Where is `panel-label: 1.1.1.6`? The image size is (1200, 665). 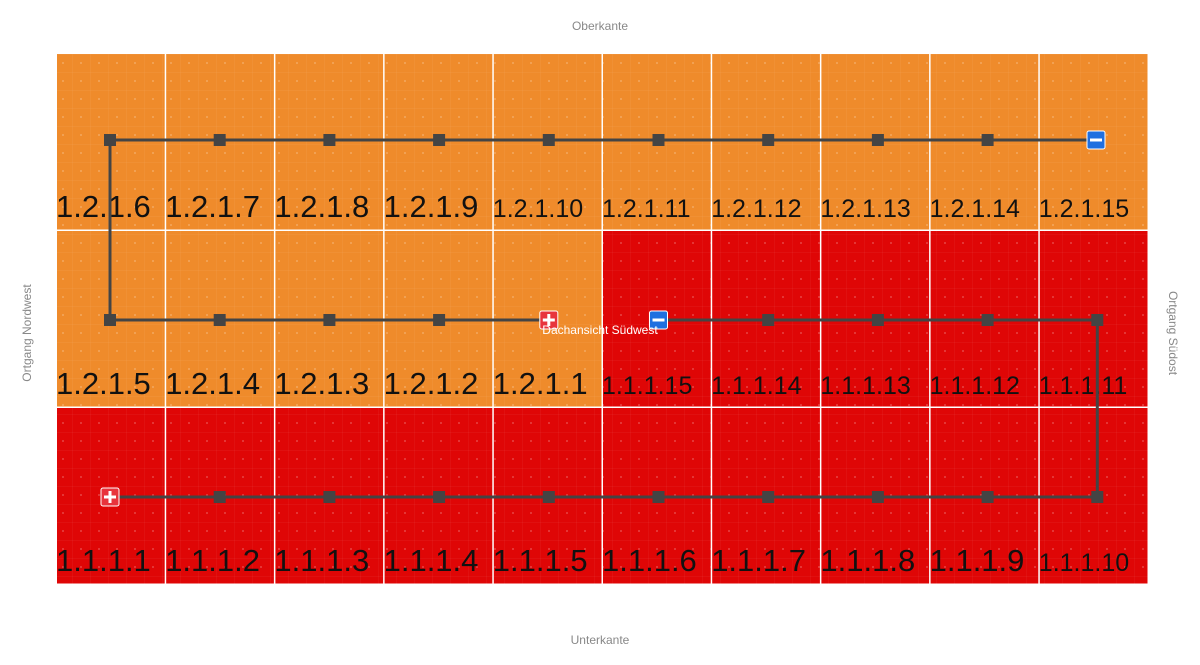 panel-label: 1.1.1.6 is located at coordinates (649, 560).